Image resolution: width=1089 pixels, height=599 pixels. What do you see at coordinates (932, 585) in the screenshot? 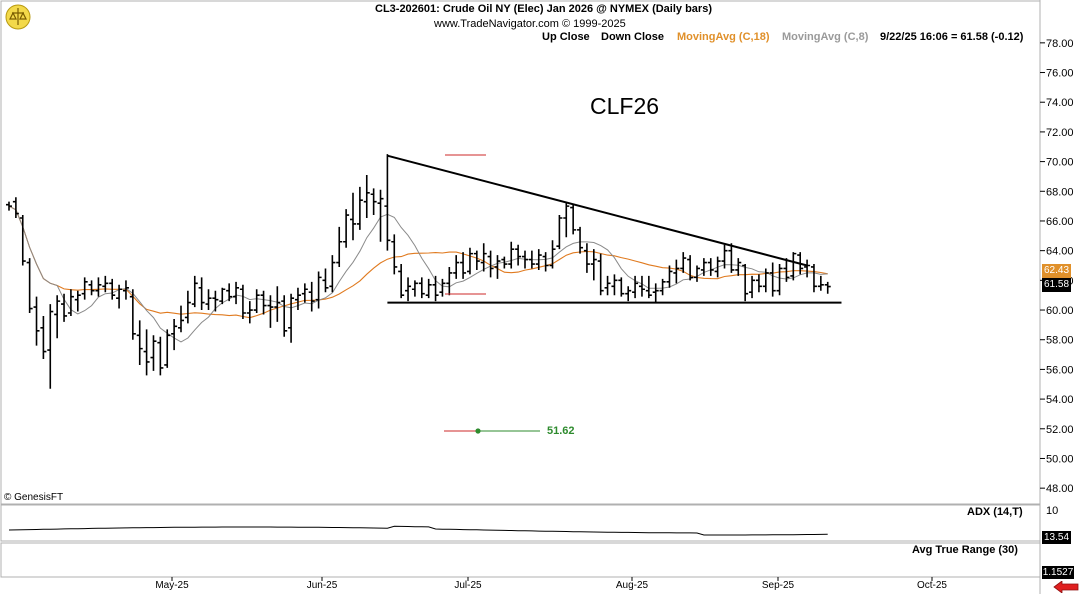
I see `x-tick-label: Oct-25` at bounding box center [932, 585].